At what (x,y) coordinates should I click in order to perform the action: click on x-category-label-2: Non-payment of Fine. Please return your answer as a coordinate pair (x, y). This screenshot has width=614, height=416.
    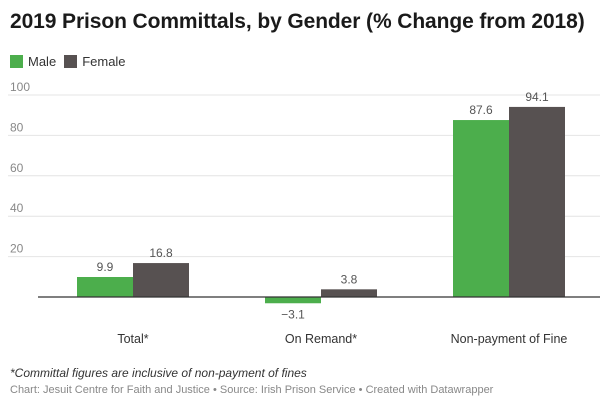
    Looking at the image, I should click on (509, 339).